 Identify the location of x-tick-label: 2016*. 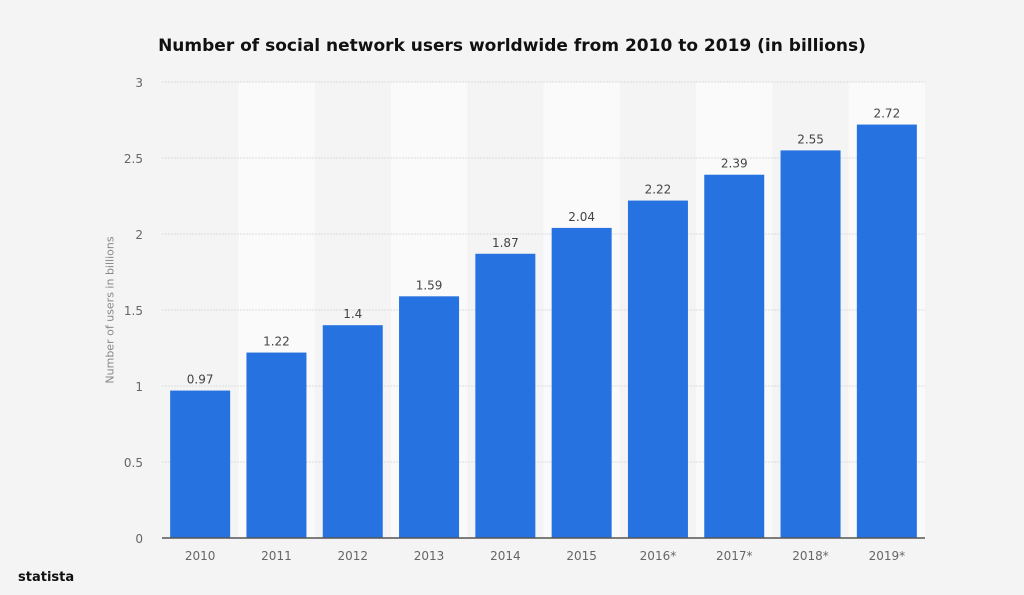
(658, 556).